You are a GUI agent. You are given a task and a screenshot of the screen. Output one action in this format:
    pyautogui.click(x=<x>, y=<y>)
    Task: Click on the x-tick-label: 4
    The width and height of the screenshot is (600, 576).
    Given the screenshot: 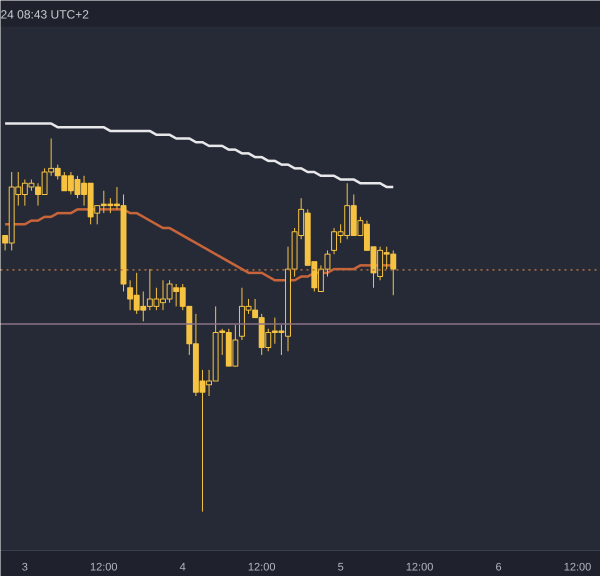 What is the action you would take?
    pyautogui.click(x=183, y=568)
    